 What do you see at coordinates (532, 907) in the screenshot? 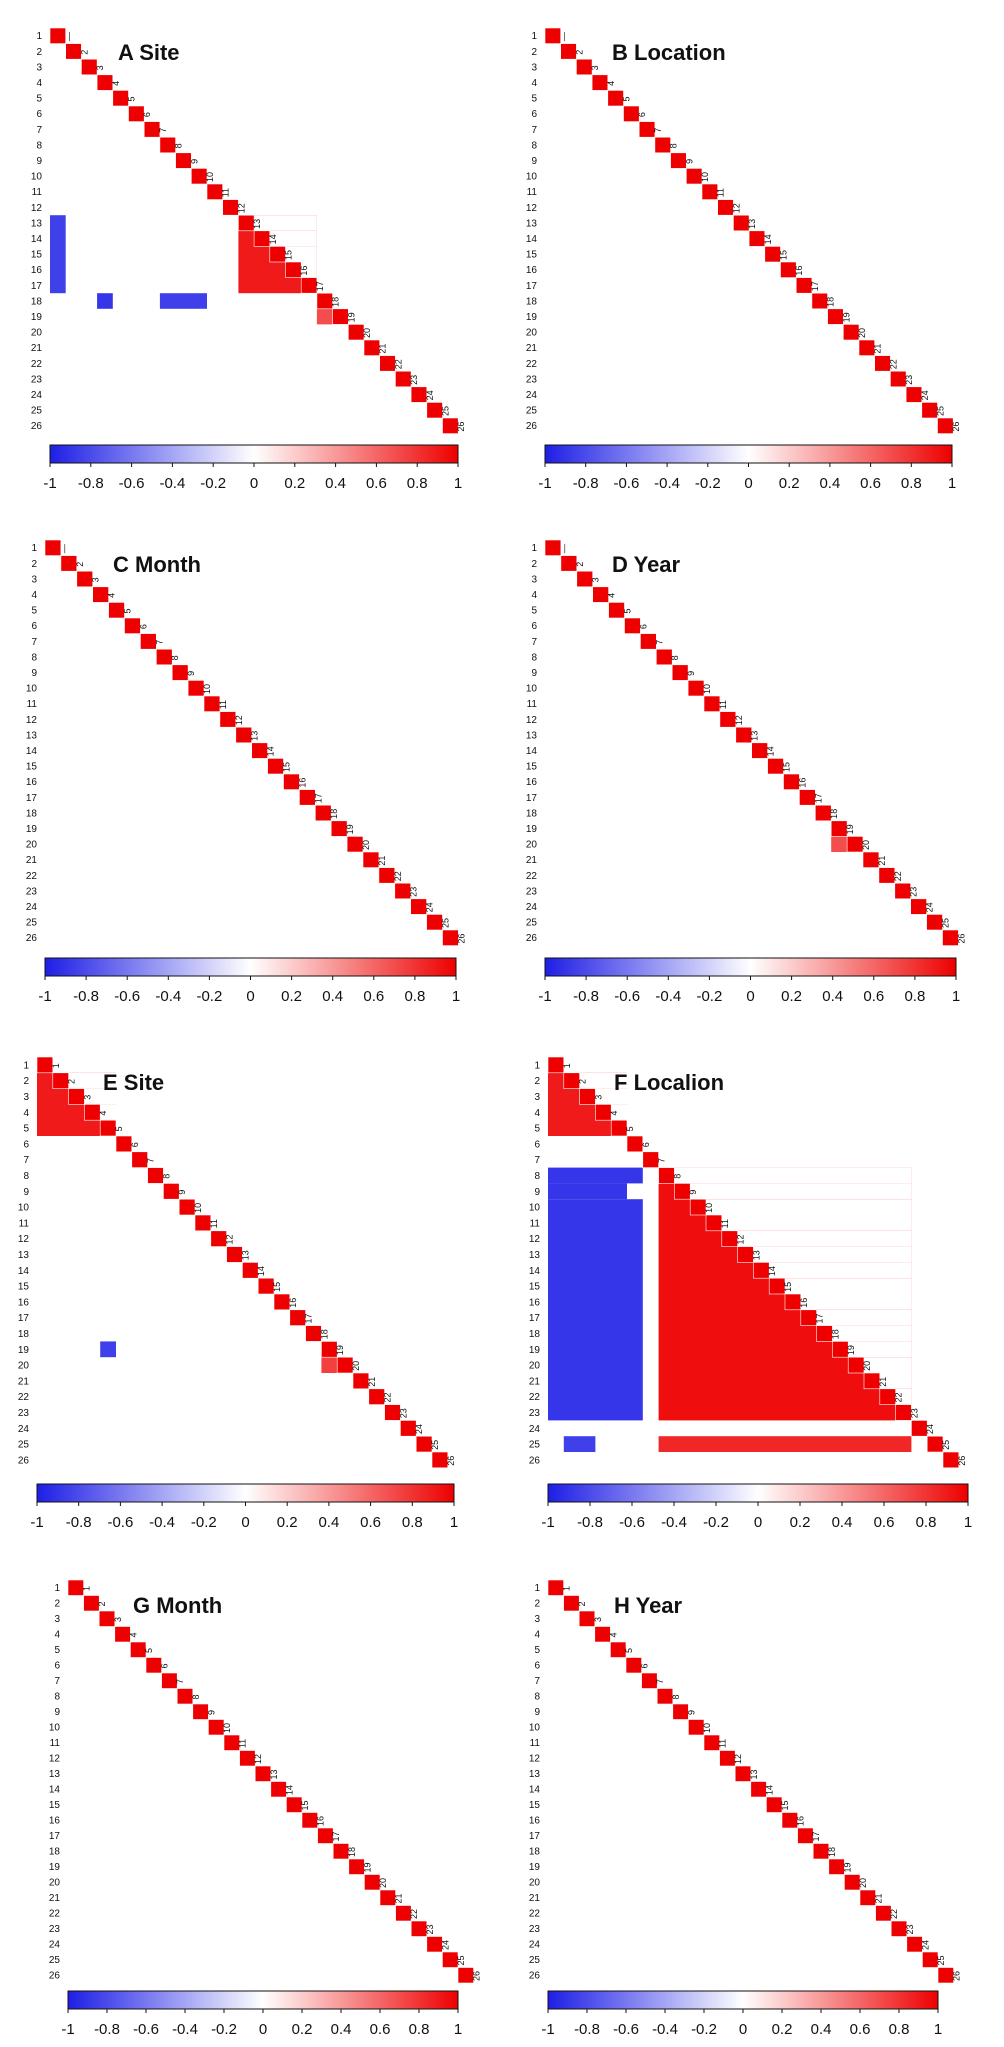
I see `row-label: 24` at bounding box center [532, 907].